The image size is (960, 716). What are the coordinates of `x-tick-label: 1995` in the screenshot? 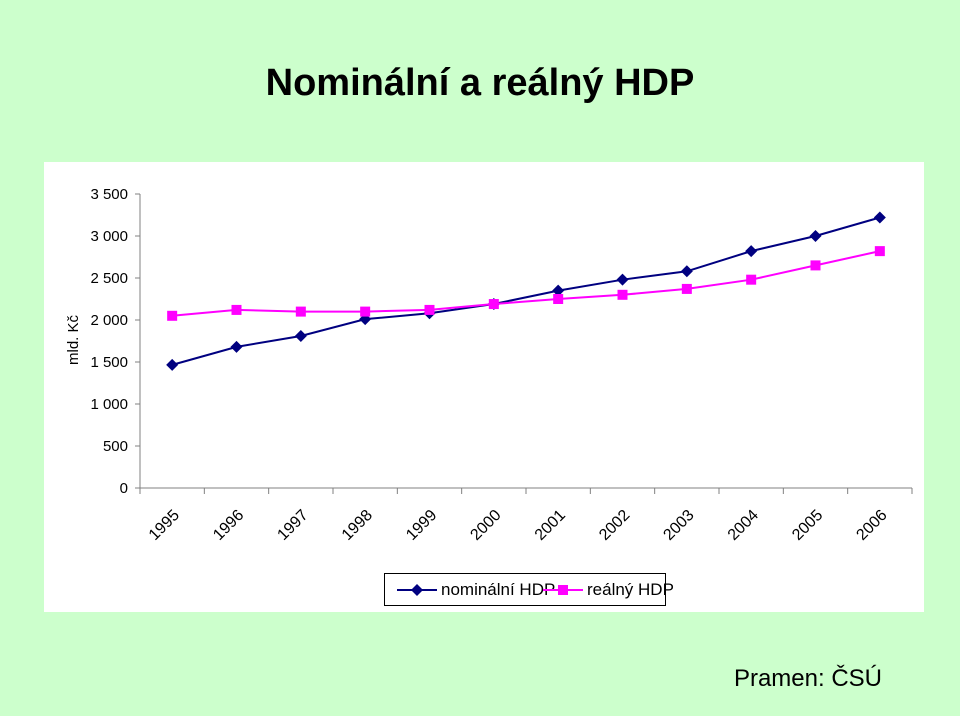 It's located at (164, 525).